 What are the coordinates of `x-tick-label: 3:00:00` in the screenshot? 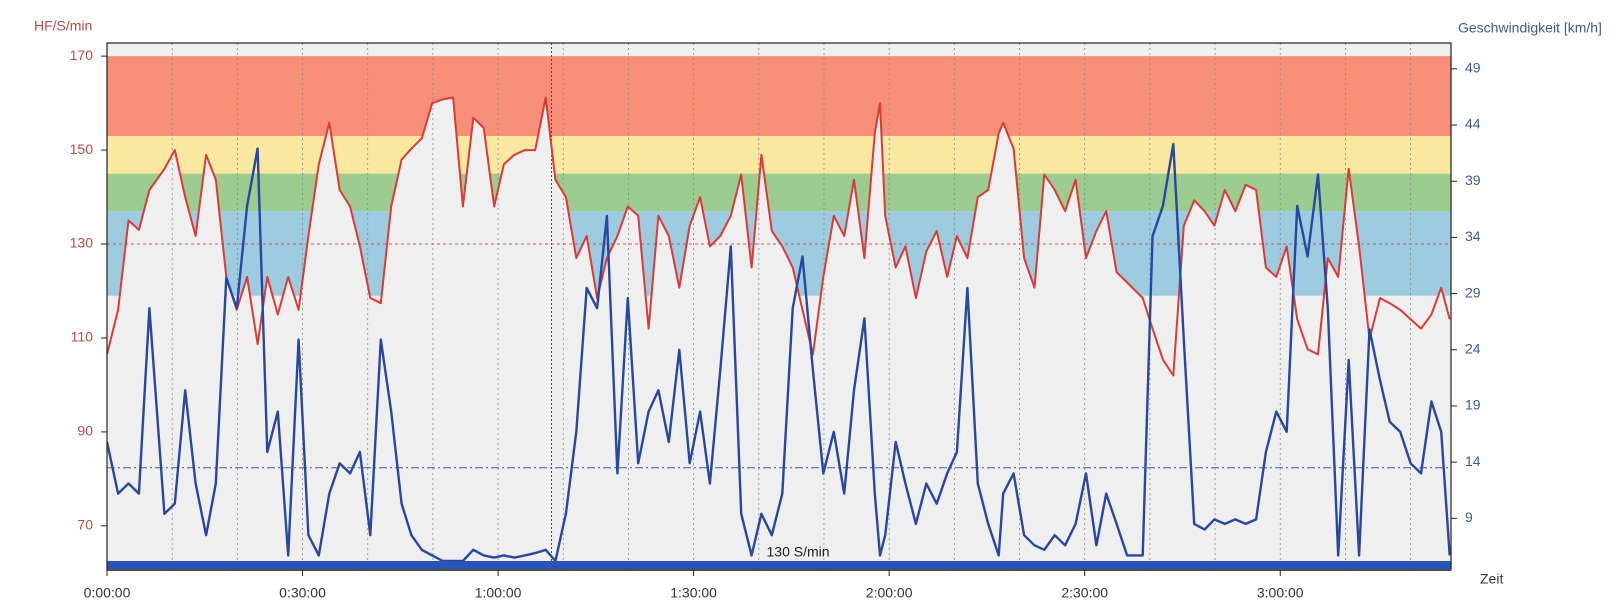 It's located at (1280, 593).